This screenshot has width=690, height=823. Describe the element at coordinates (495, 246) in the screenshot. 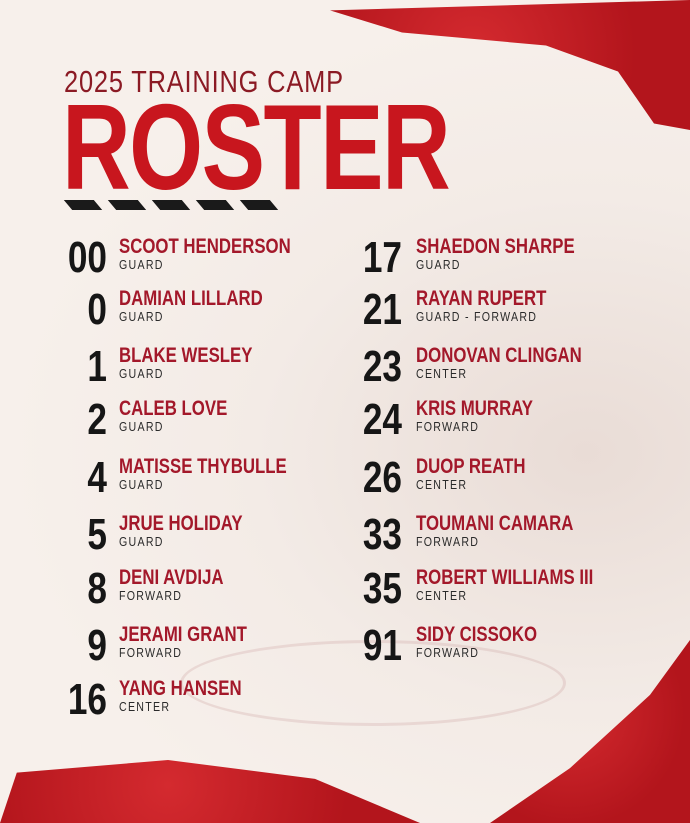

I see `player-name: SHAEDON SHARPE` at that location.